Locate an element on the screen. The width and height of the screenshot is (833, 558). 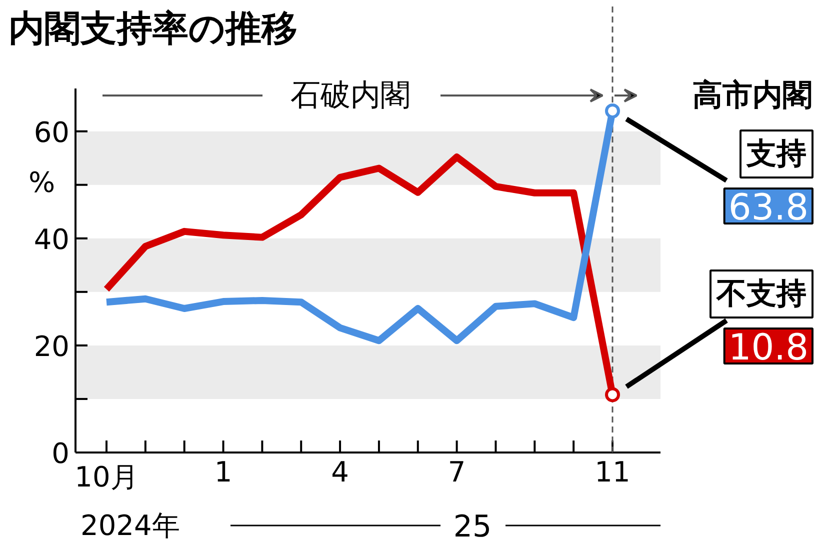
data-label: 63.8 is located at coordinates (768, 208).